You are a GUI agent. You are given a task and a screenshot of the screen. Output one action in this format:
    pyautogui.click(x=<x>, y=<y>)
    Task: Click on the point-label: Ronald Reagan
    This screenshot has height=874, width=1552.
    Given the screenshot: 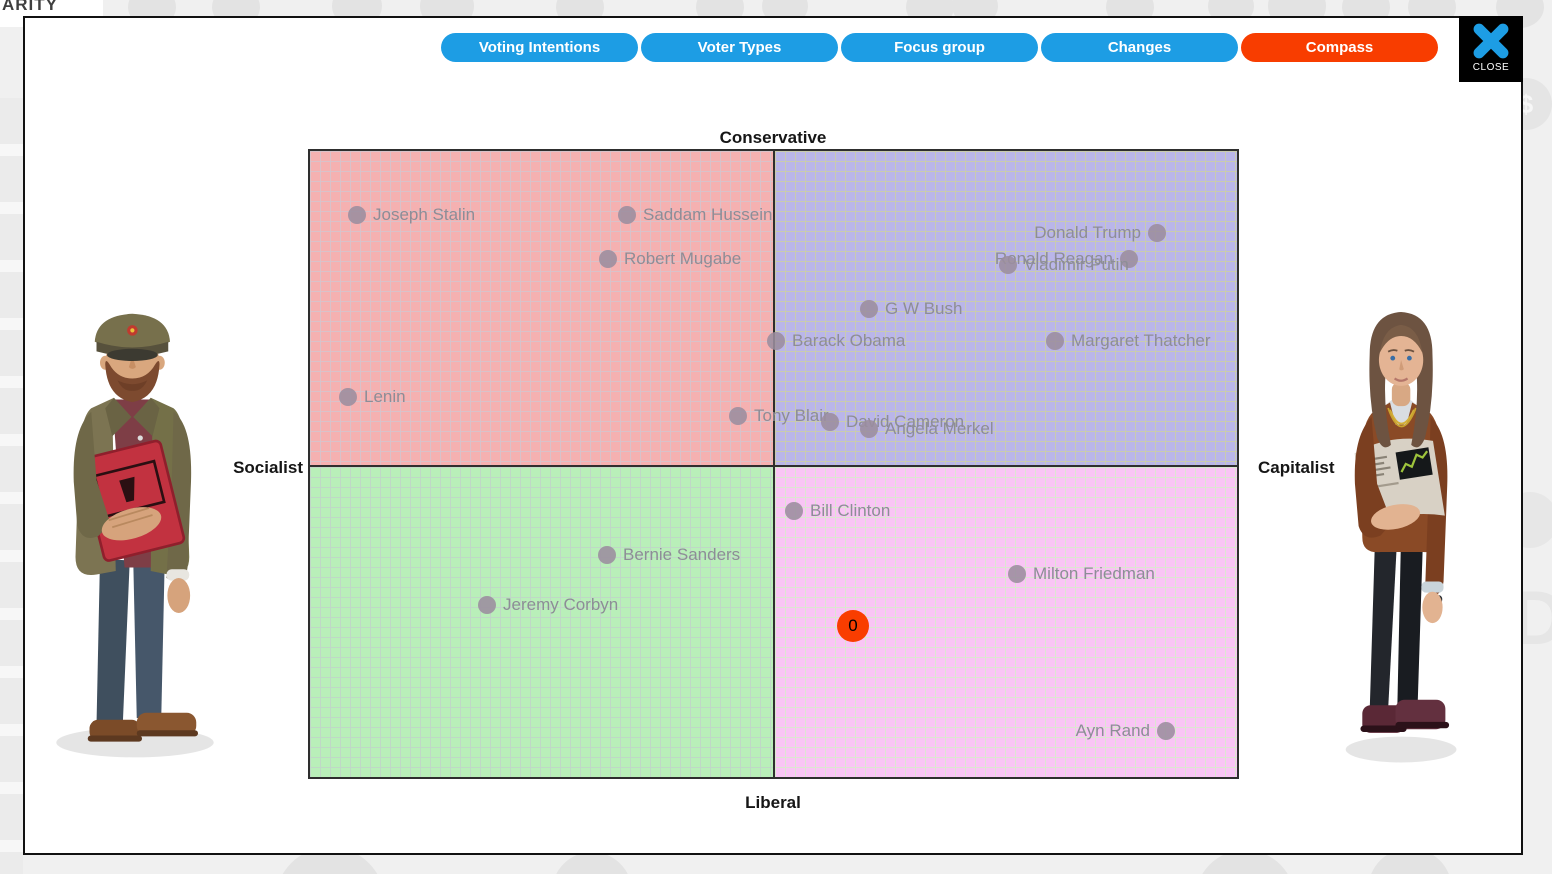 What is the action you would take?
    pyautogui.click(x=1053, y=258)
    